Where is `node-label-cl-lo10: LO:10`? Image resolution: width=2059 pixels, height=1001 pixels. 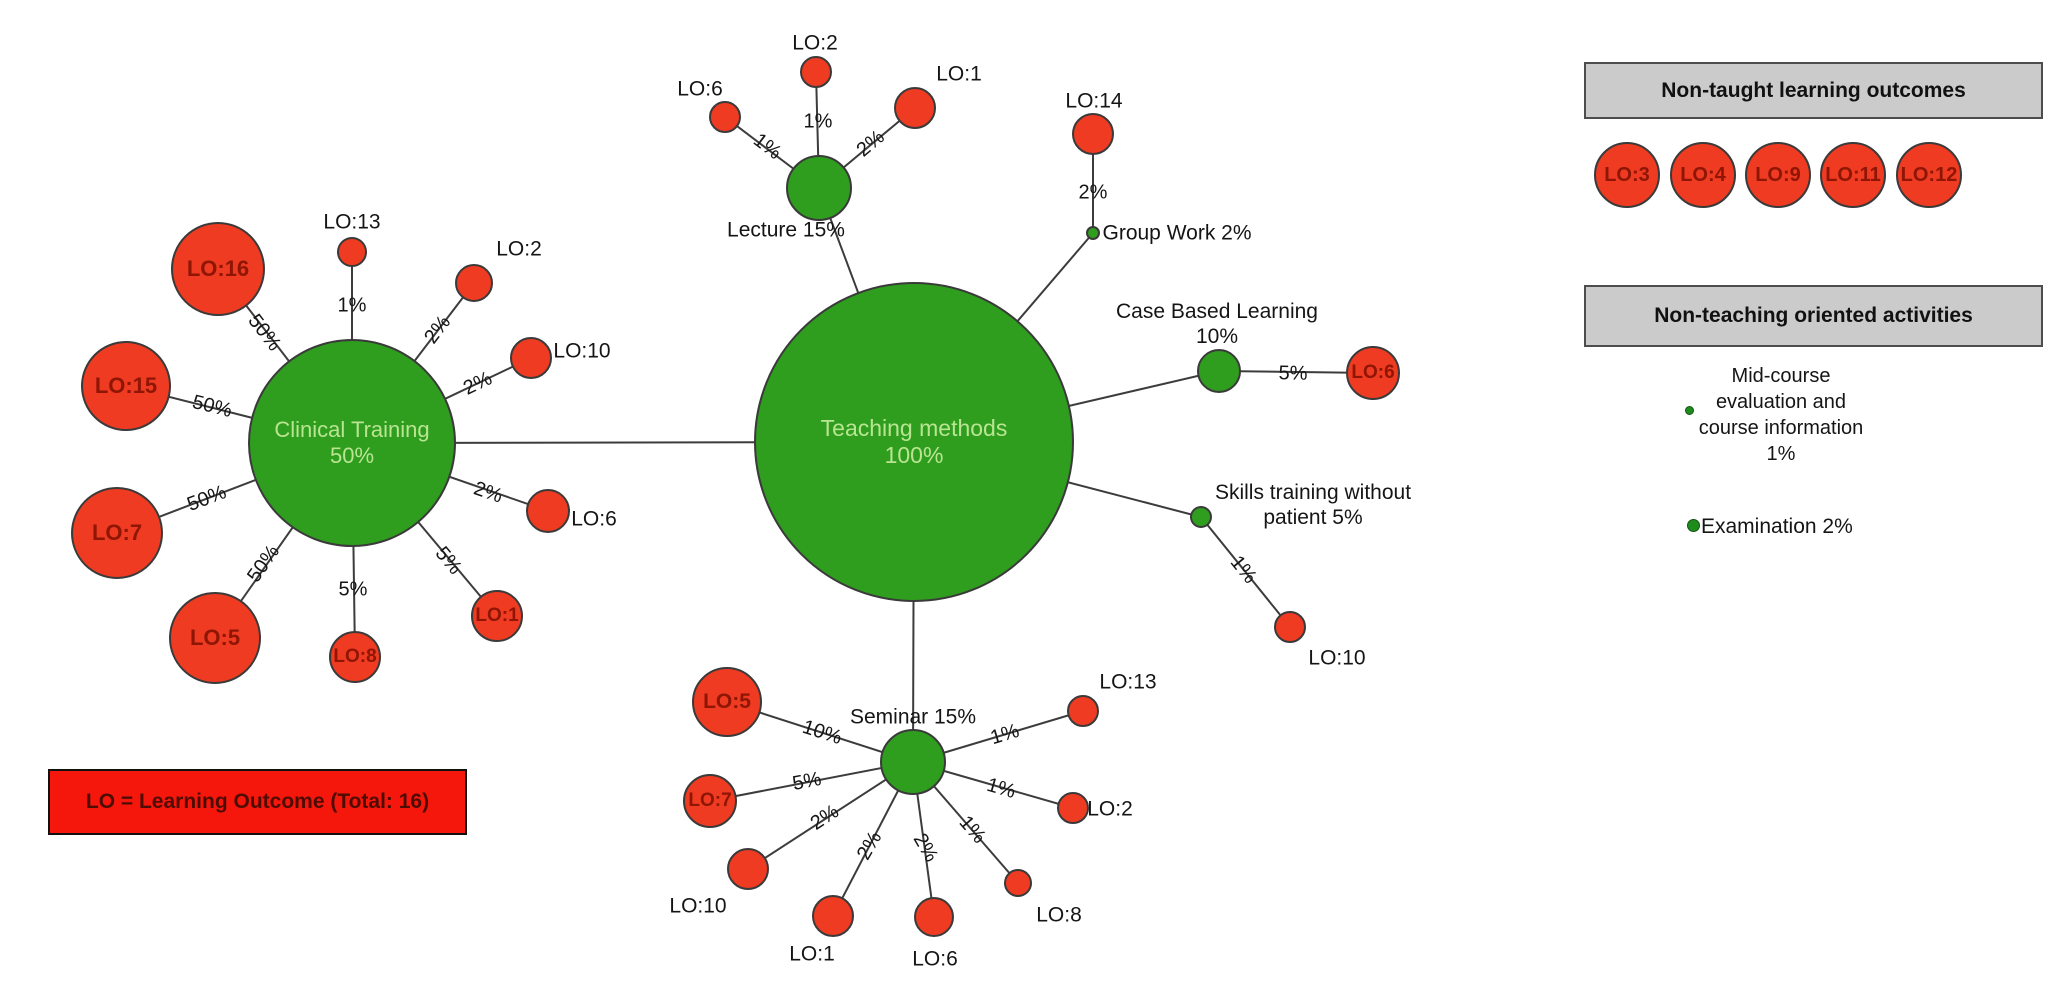 node-label-cl-lo10: LO:10 is located at coordinates (582, 351).